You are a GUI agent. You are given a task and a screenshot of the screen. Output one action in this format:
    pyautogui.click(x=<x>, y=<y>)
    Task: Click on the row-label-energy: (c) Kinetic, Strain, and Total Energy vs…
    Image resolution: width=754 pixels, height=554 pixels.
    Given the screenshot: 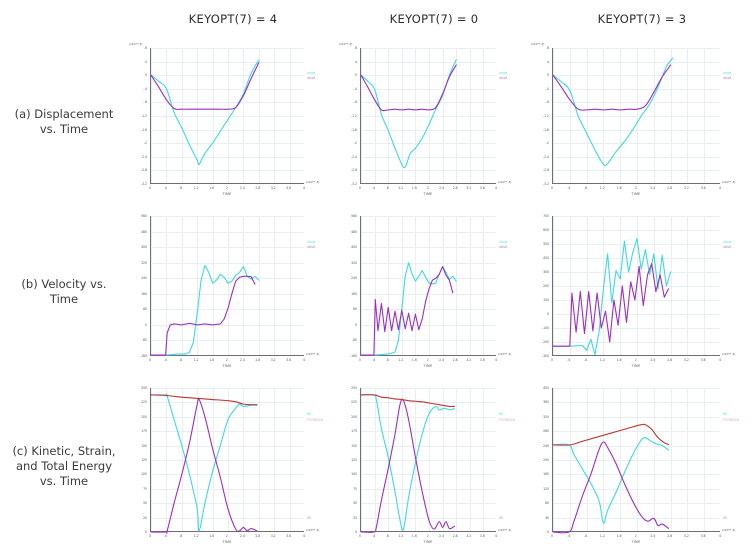 What is the action you would take?
    pyautogui.click(x=64, y=465)
    